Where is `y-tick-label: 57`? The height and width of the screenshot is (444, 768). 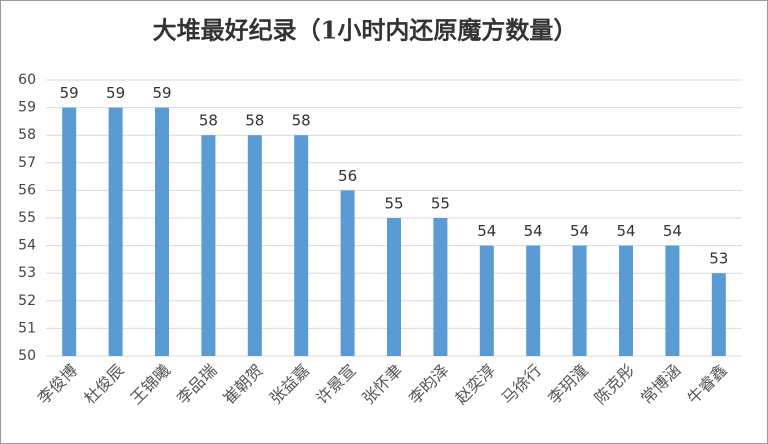
y-tick-label: 57 is located at coordinates (27, 163).